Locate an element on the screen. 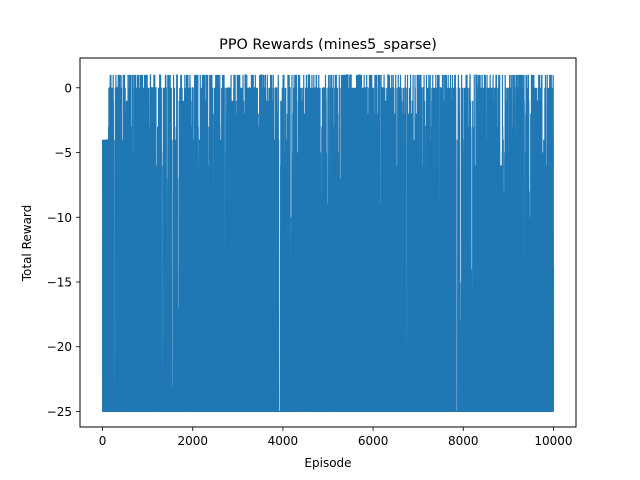 The height and width of the screenshot is (480, 640). y-axis-label: Total Reward is located at coordinates (27, 244).